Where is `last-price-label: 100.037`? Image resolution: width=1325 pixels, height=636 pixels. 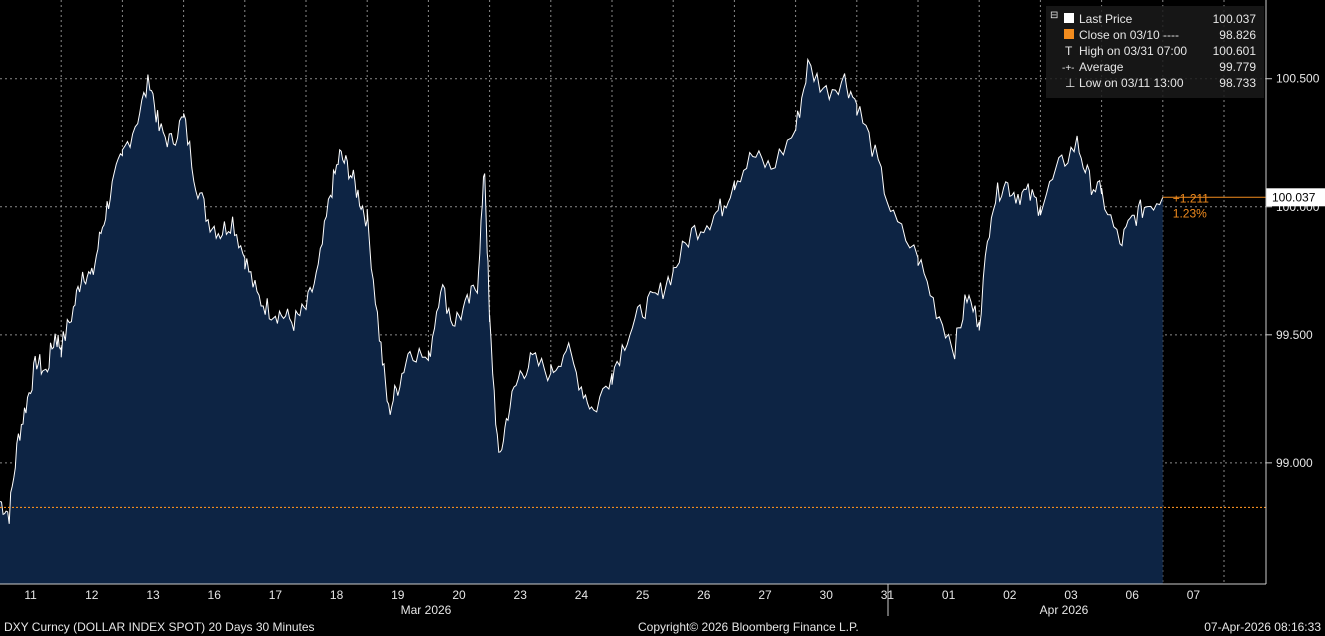
last-price-label: 100.037 is located at coordinates (1294, 197).